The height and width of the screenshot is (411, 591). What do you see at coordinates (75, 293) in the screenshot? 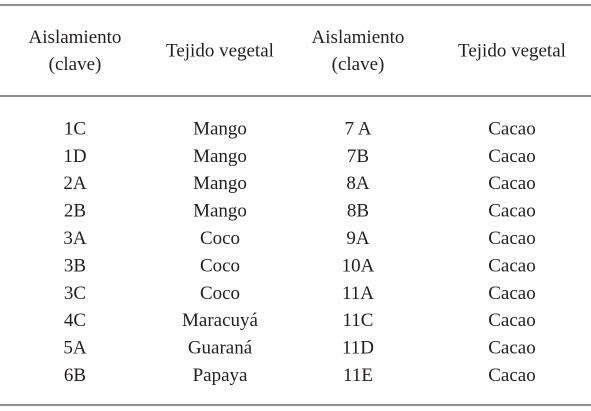
I see `cell: 3C` at bounding box center [75, 293].